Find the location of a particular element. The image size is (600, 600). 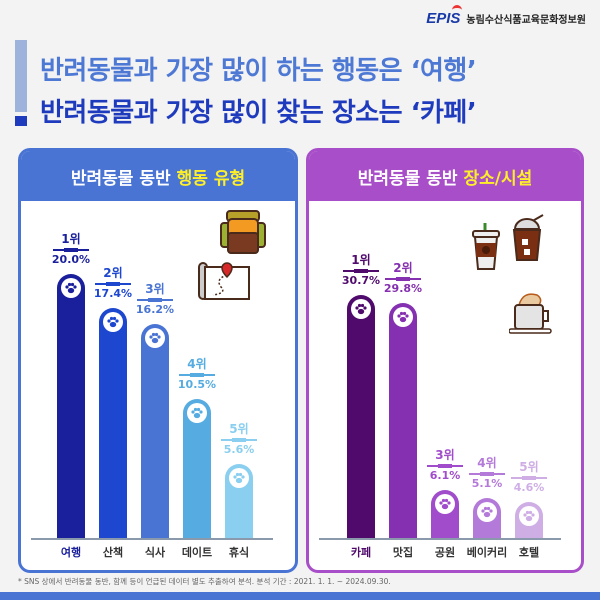

iced-drink-icon is located at coordinates (528, 237).